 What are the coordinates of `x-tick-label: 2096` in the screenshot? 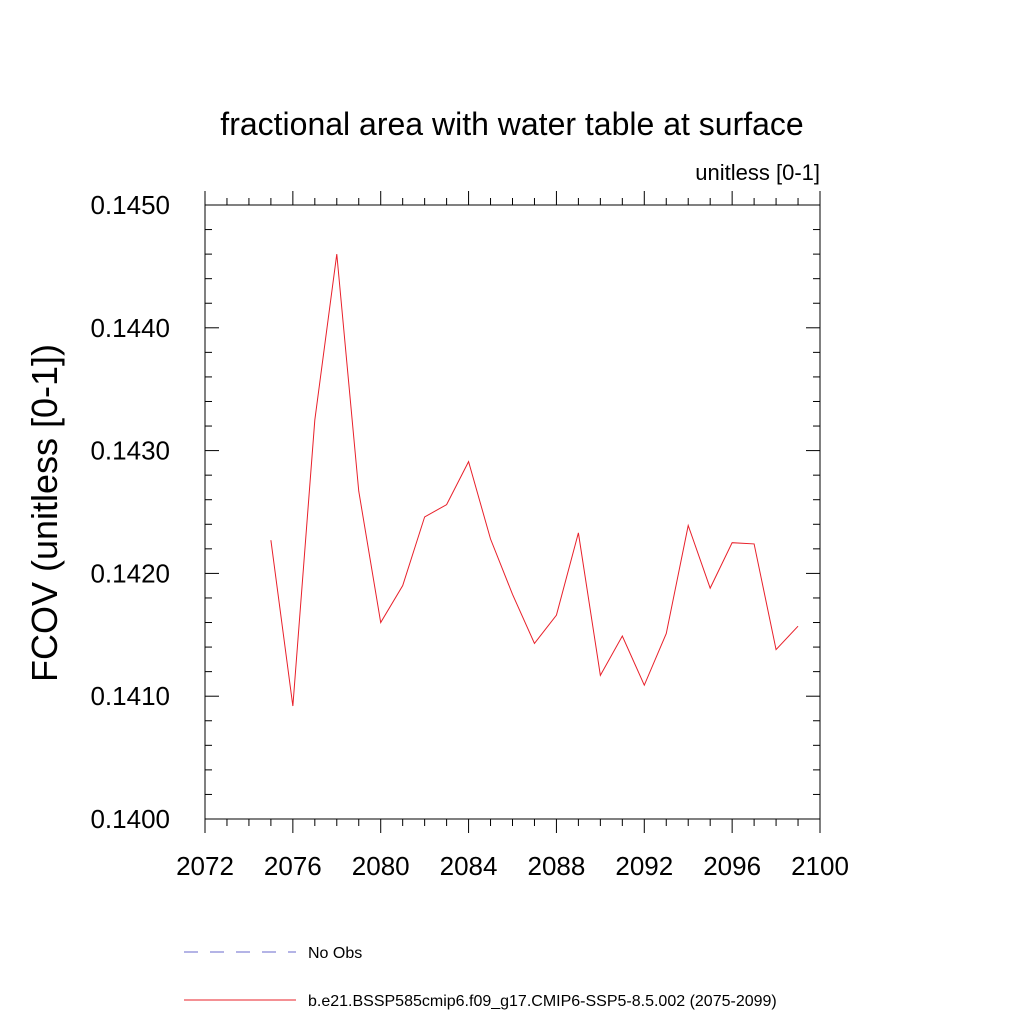 It's located at (732, 866).